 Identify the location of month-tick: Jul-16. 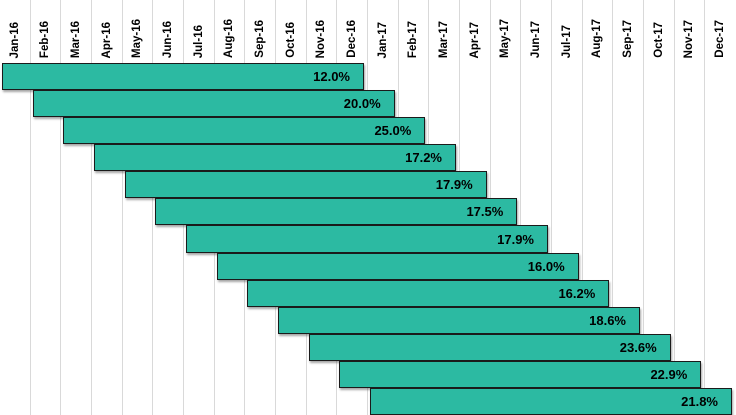
(199, 31).